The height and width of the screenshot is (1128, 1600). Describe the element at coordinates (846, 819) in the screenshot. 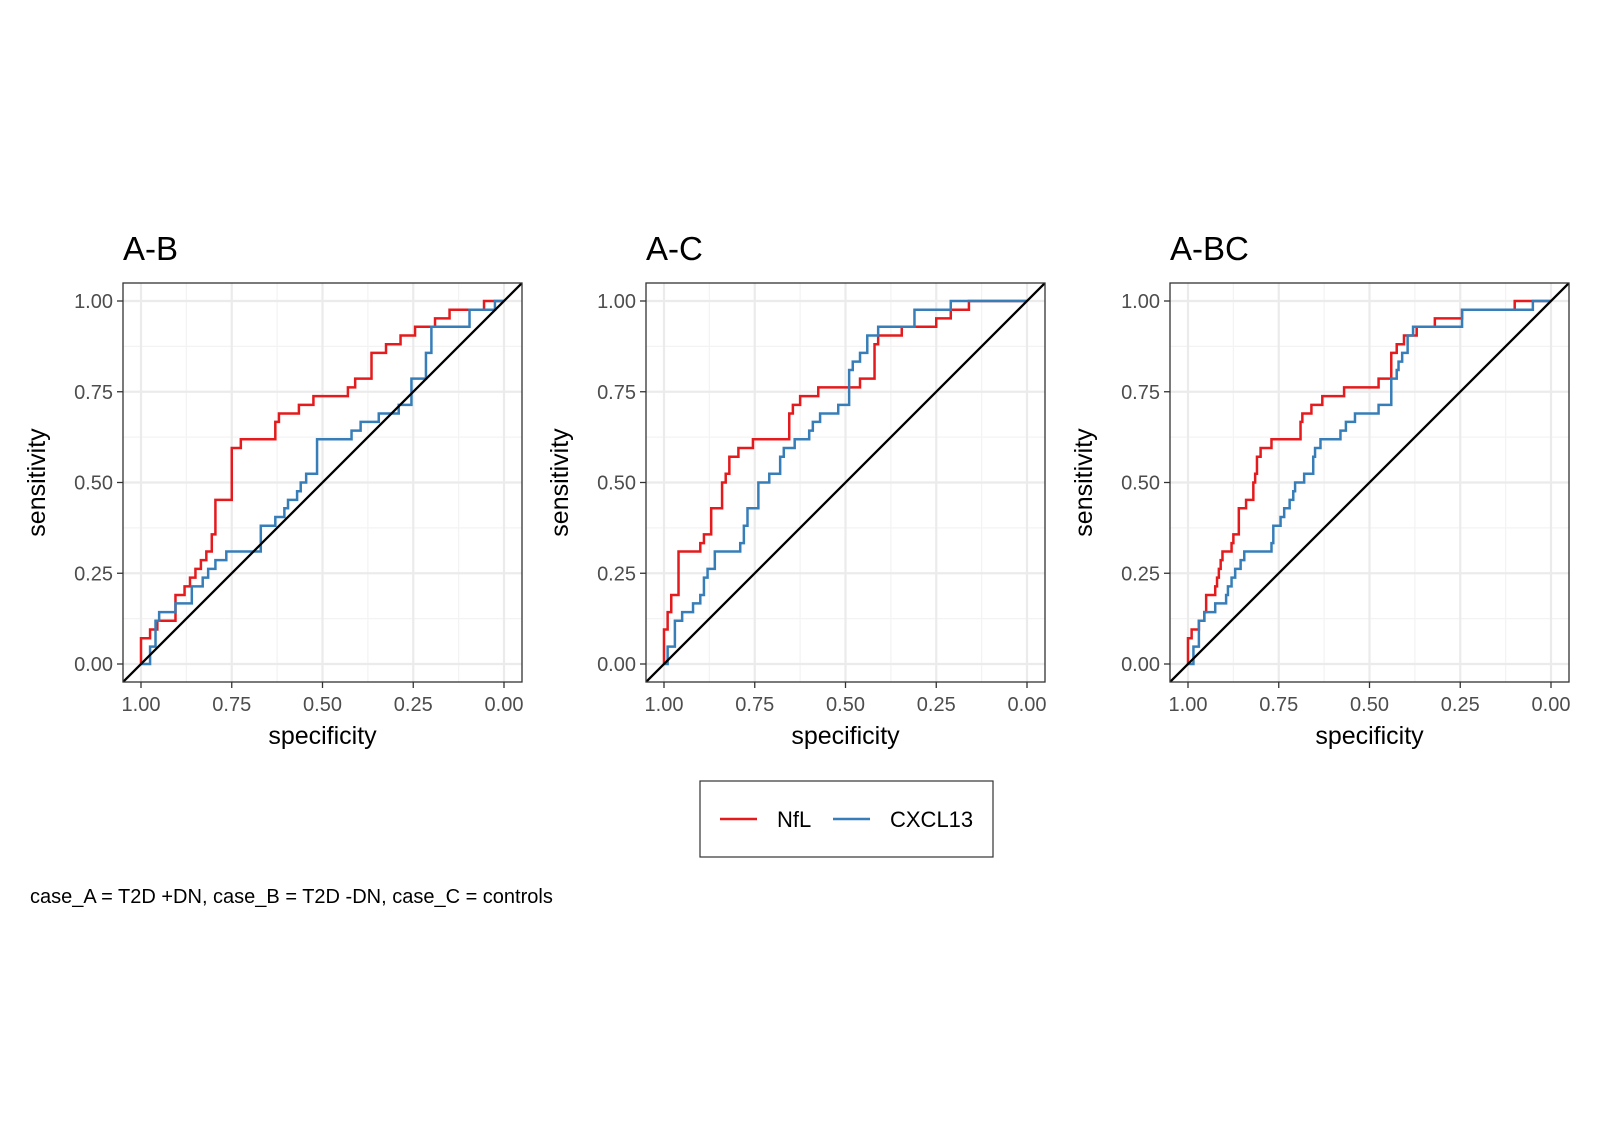

I see `legend: NfL CXCL13` at that location.